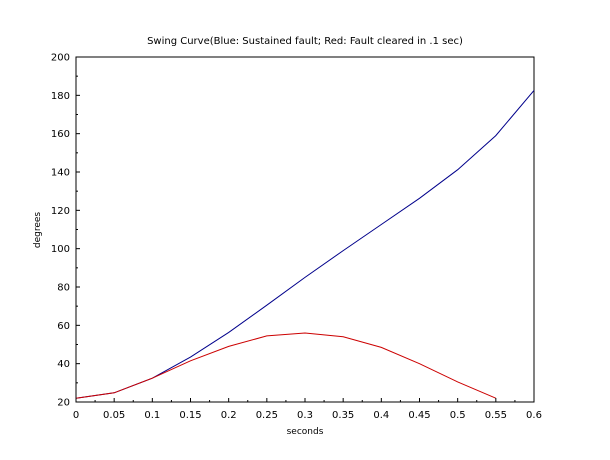 This screenshot has width=610, height=460. I want to click on x-tick-label: 0.55, so click(496, 415).